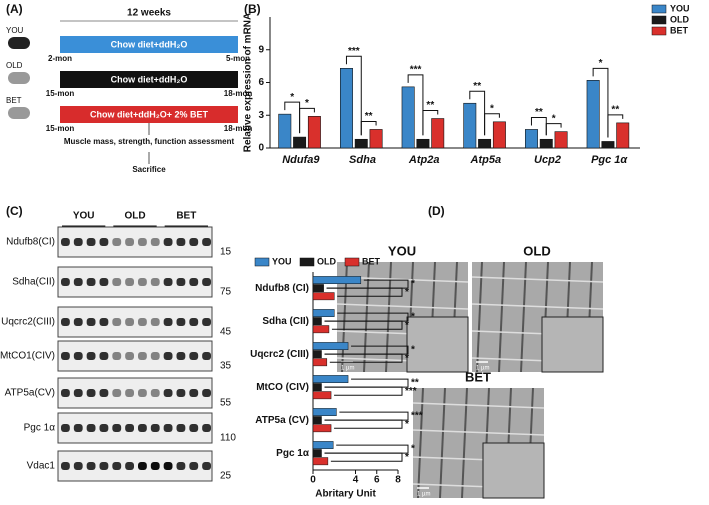  Describe the element at coordinates (536, 250) in the screenshot. I see `image-title: OLD` at that location.